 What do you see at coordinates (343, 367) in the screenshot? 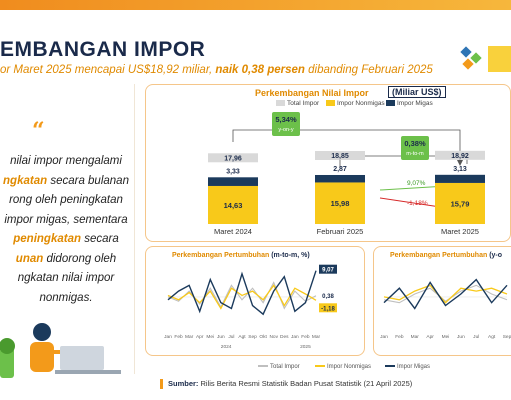
I see `footer-legend-nonmigas: Impor Nonmigas` at bounding box center [343, 367].